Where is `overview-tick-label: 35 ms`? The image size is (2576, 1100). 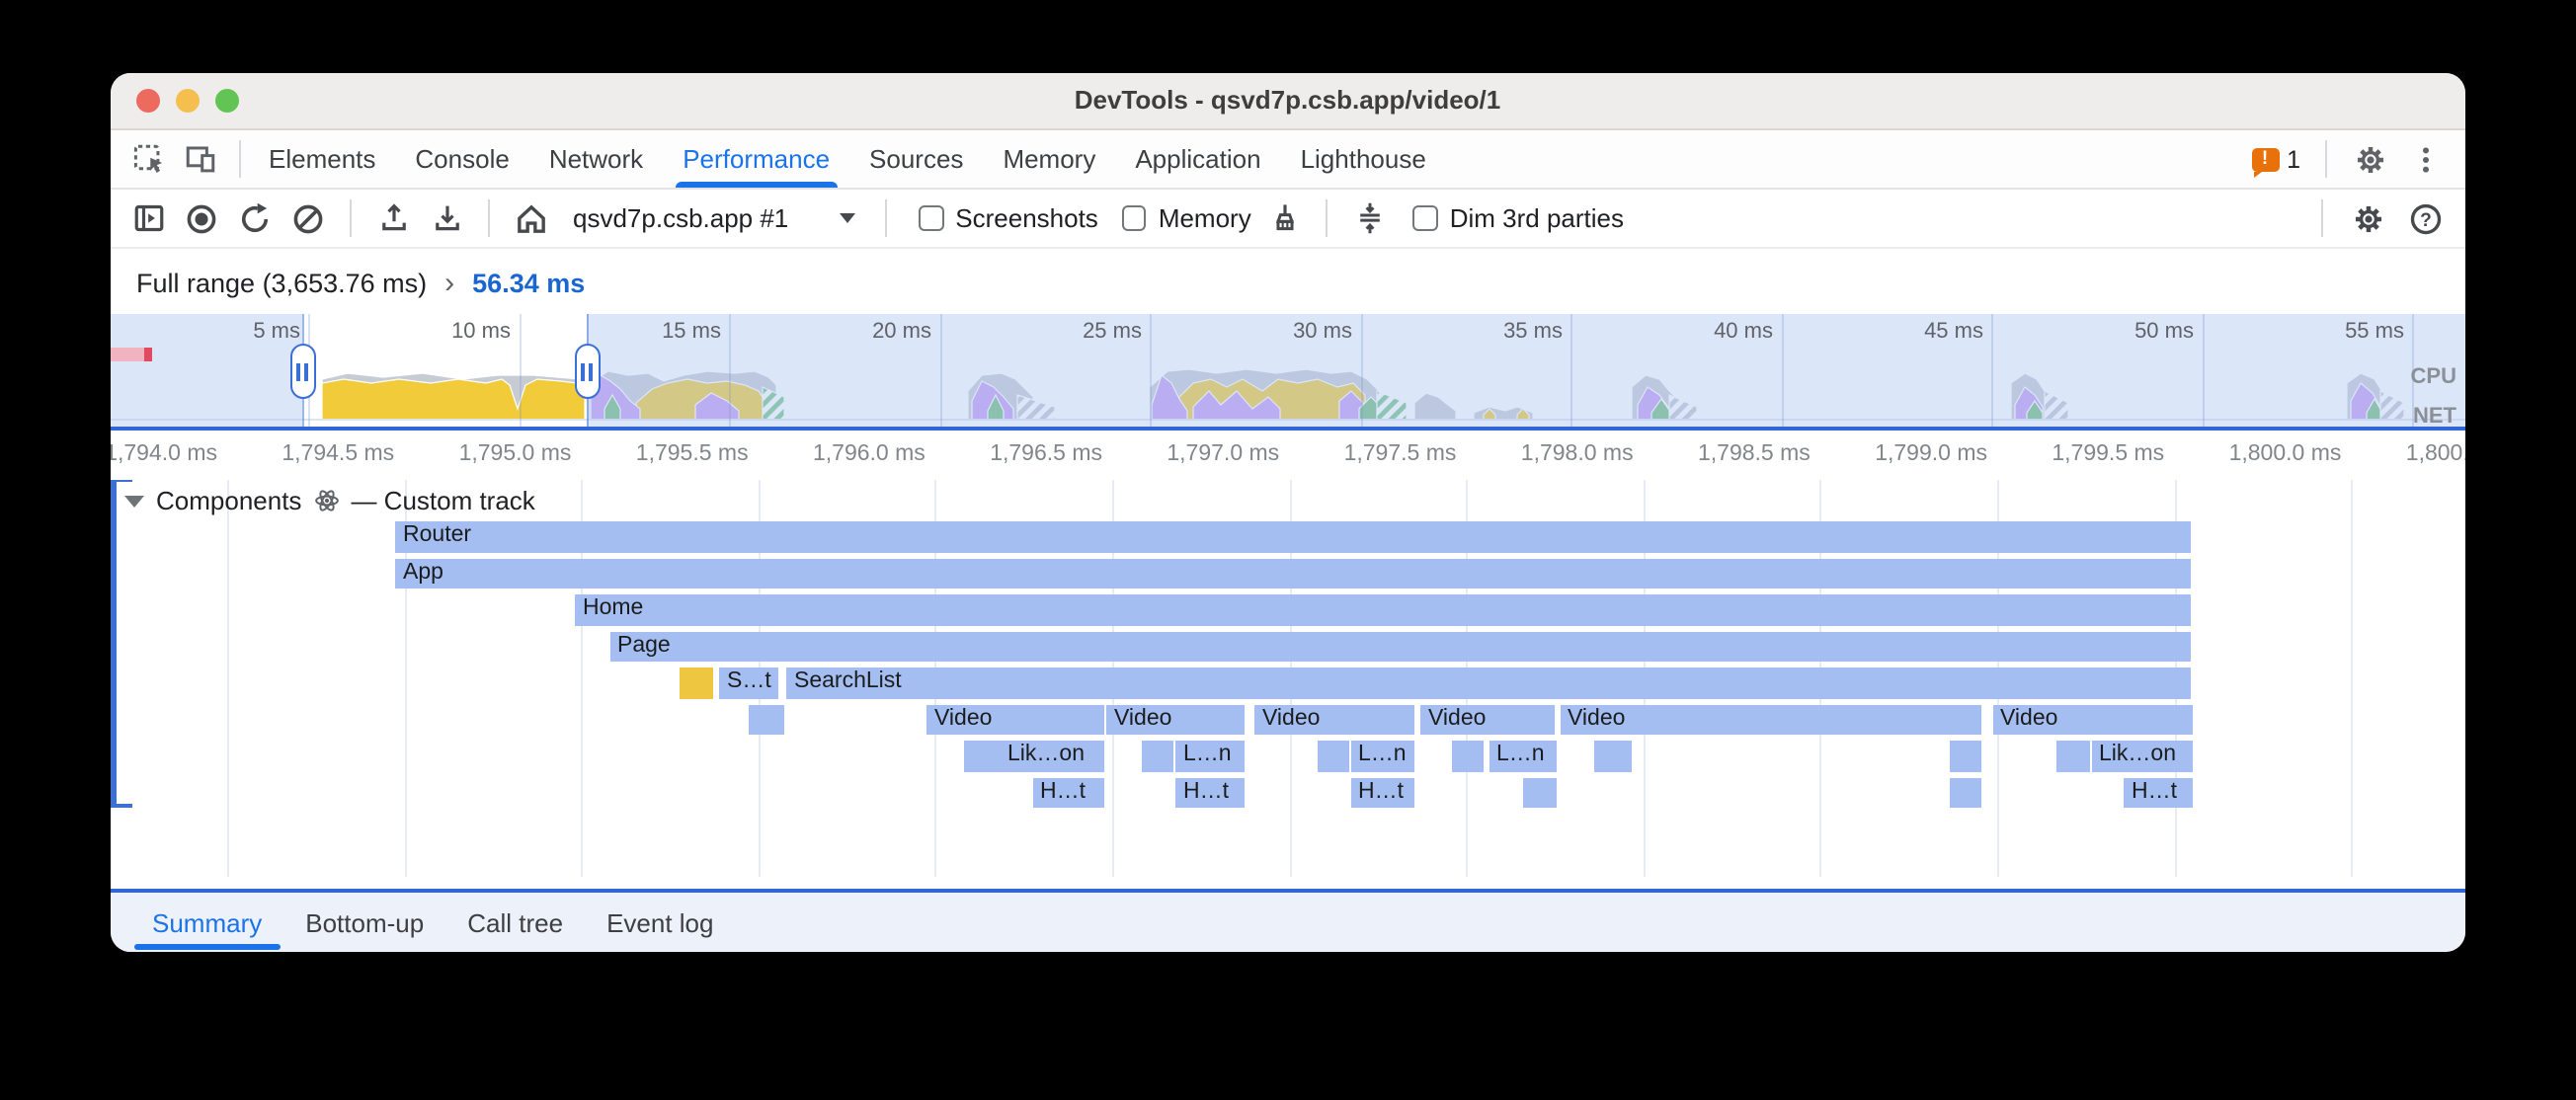 overview-tick-label: 35 ms is located at coordinates (1533, 332).